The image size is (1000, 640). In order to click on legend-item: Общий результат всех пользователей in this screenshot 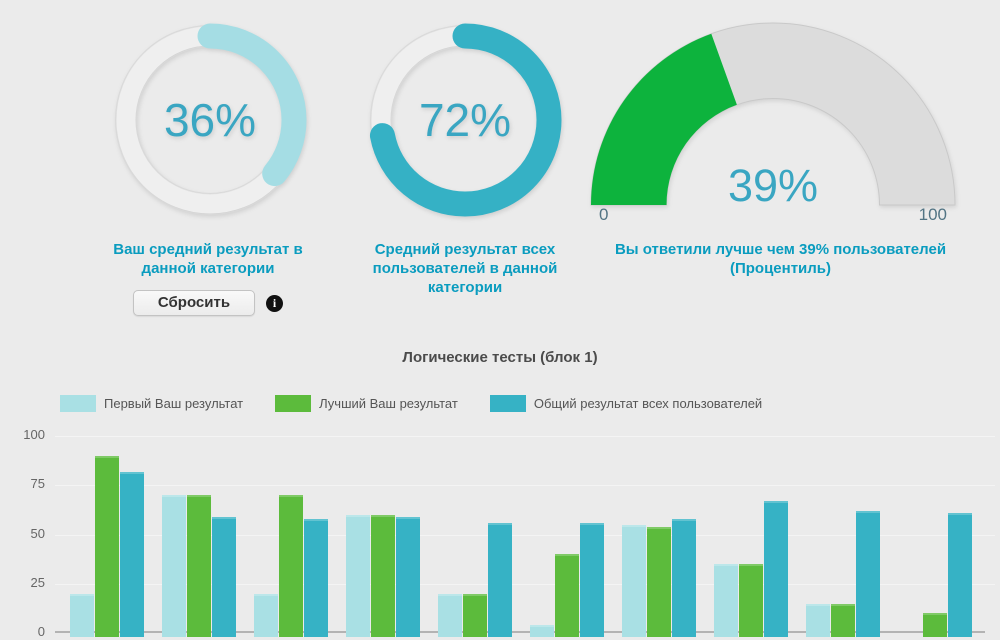, I will do `click(626, 403)`.